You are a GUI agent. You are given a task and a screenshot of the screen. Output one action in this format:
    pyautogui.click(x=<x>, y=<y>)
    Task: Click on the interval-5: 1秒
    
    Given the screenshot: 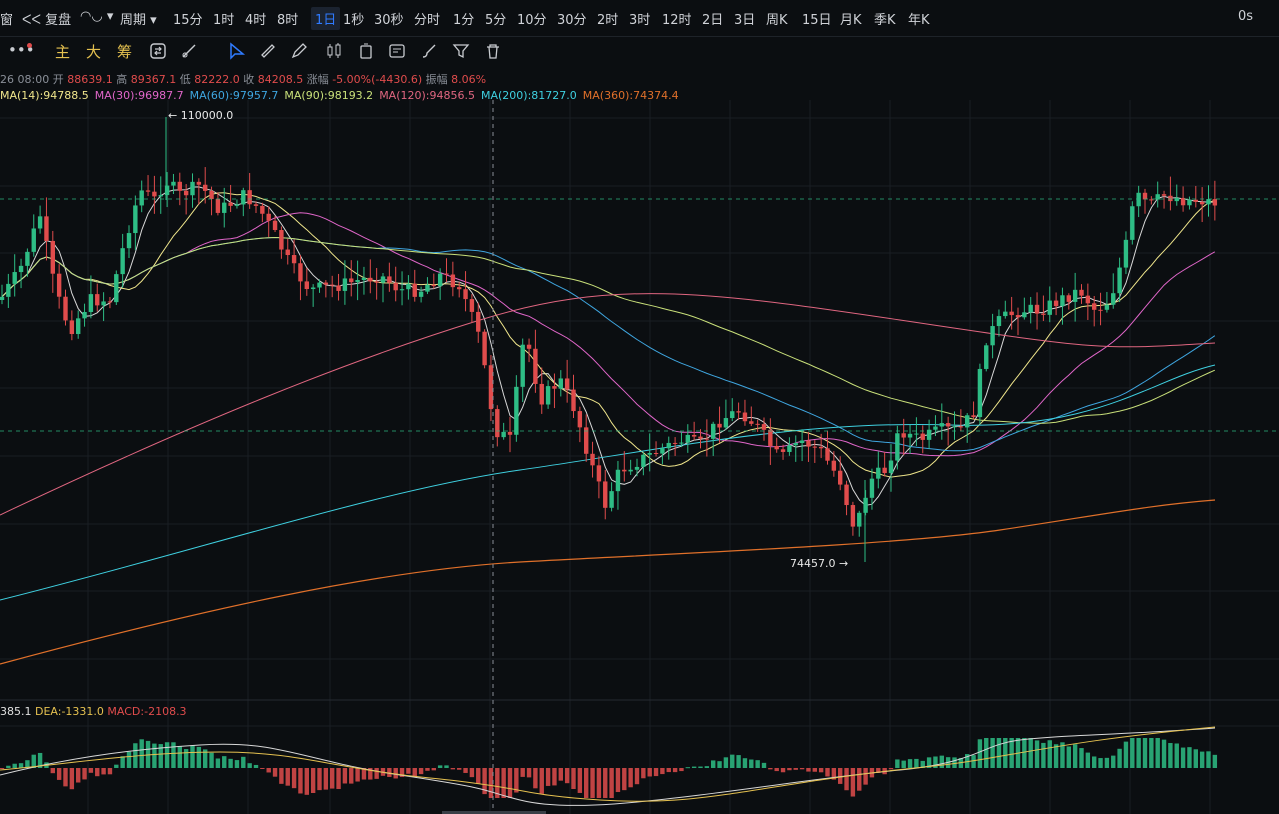 What is the action you would take?
    pyautogui.click(x=354, y=20)
    